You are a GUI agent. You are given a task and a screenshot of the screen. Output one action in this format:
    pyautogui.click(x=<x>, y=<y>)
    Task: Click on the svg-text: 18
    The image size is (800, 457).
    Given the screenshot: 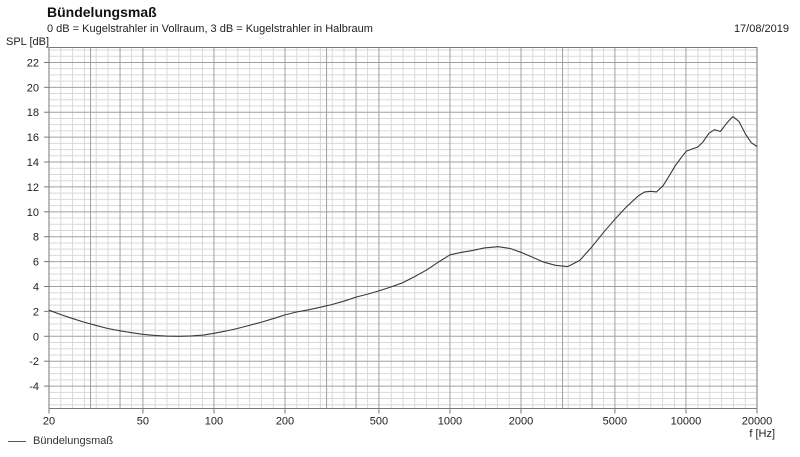 What is the action you would take?
    pyautogui.click(x=33, y=113)
    